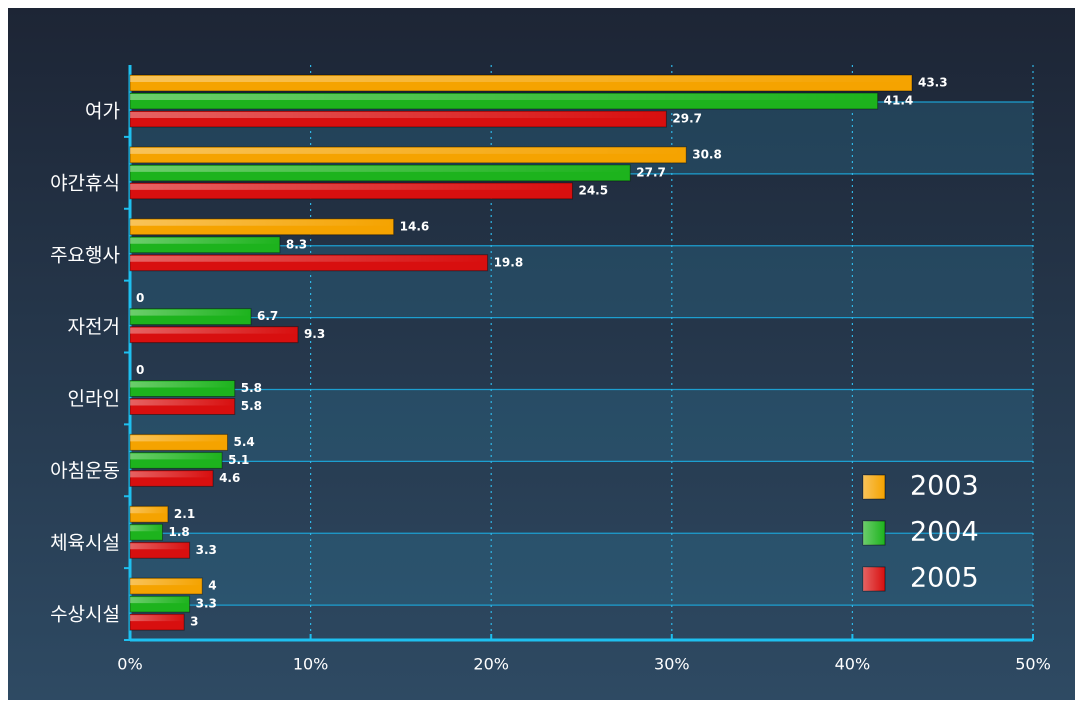 Image resolution: width=1083 pixels, height=708 pixels. I want to click on value-label: 41.4, so click(899, 101).